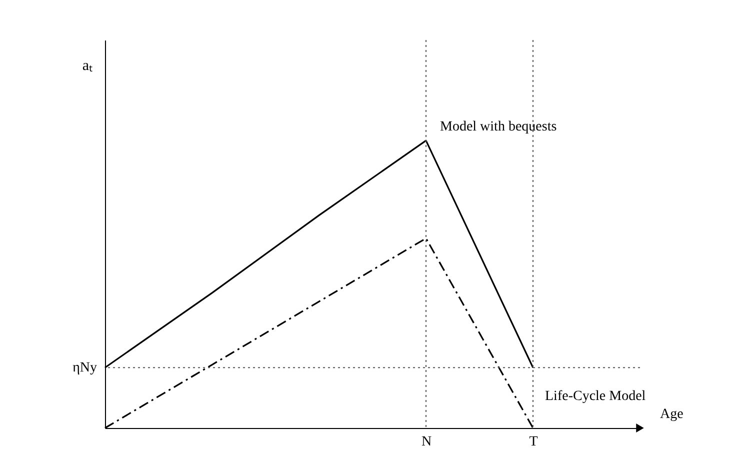 This screenshot has height=460, width=729. What do you see at coordinates (595, 396) in the screenshot?
I see `series-label: Life-Cycle Model` at bounding box center [595, 396].